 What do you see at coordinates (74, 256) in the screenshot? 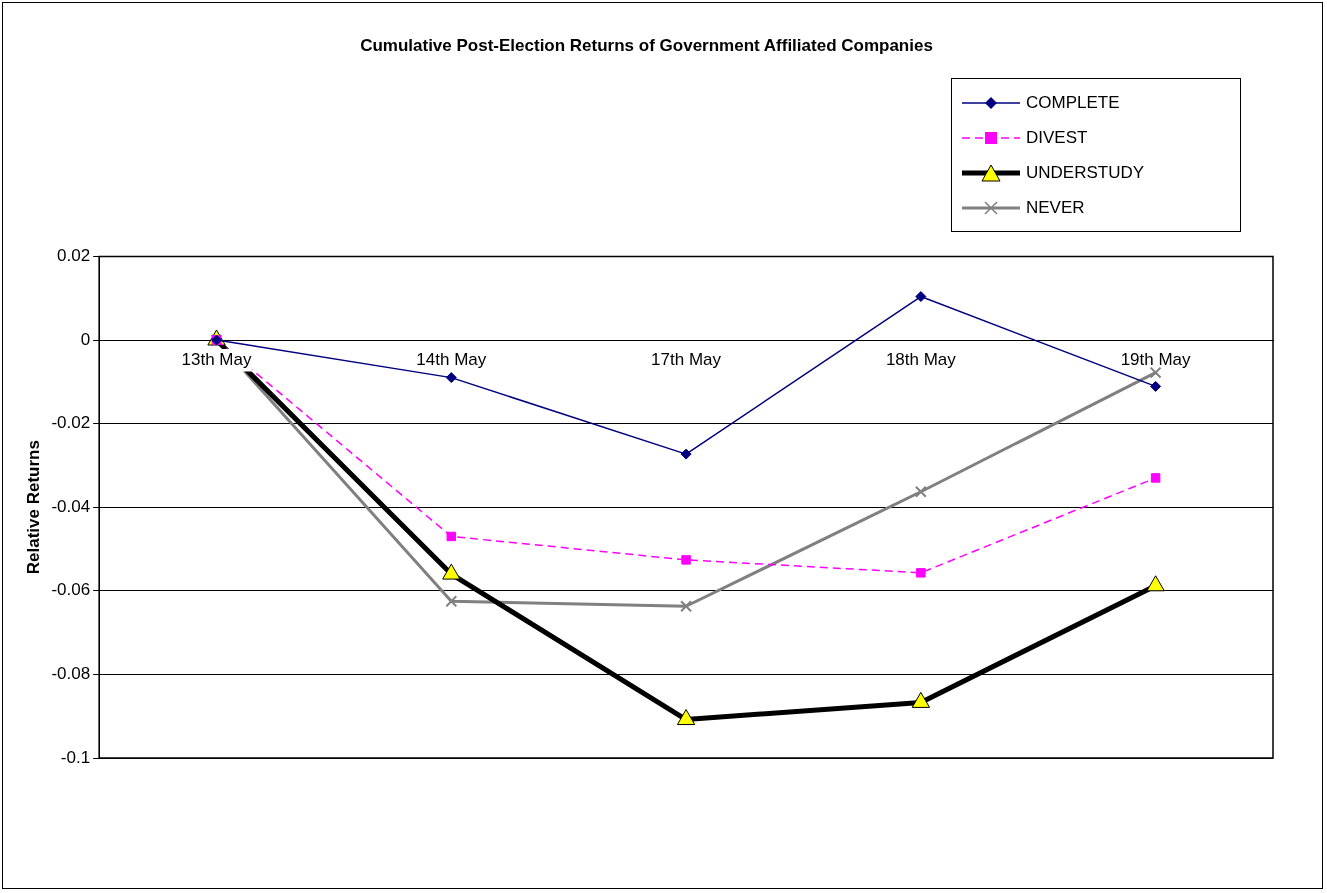
I see `y-tick-label: 0.02` at bounding box center [74, 256].